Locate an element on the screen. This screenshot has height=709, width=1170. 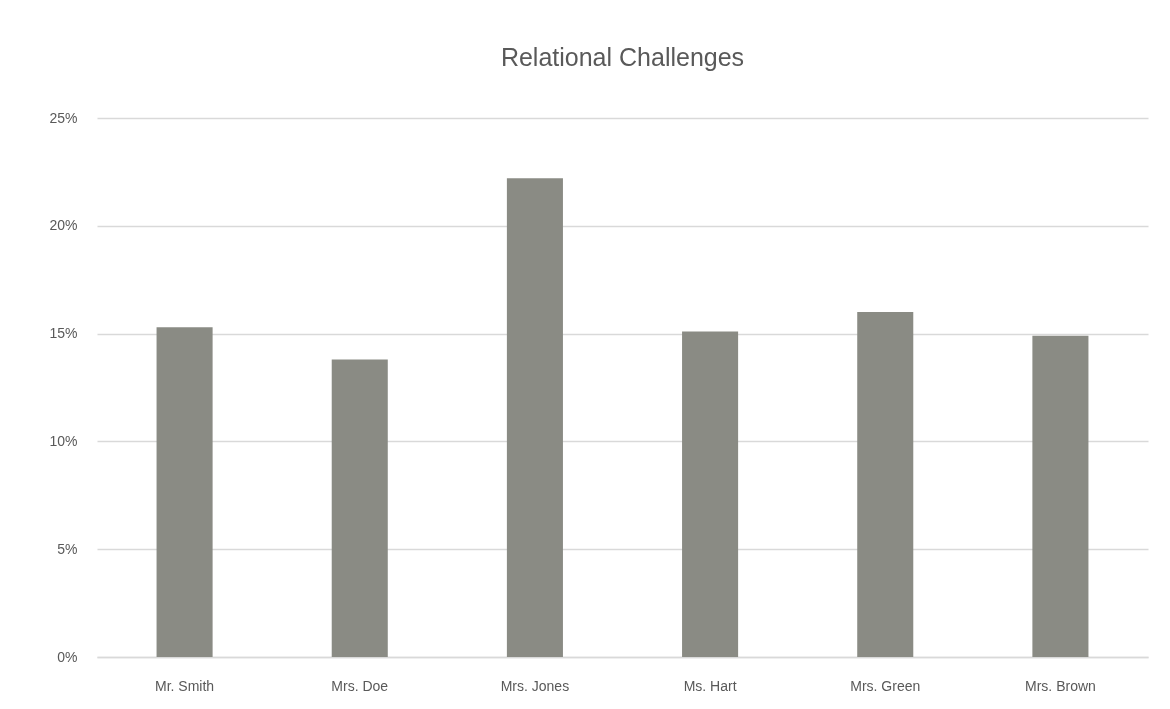
x-tick-label: Ms. Hart is located at coordinates (710, 685).